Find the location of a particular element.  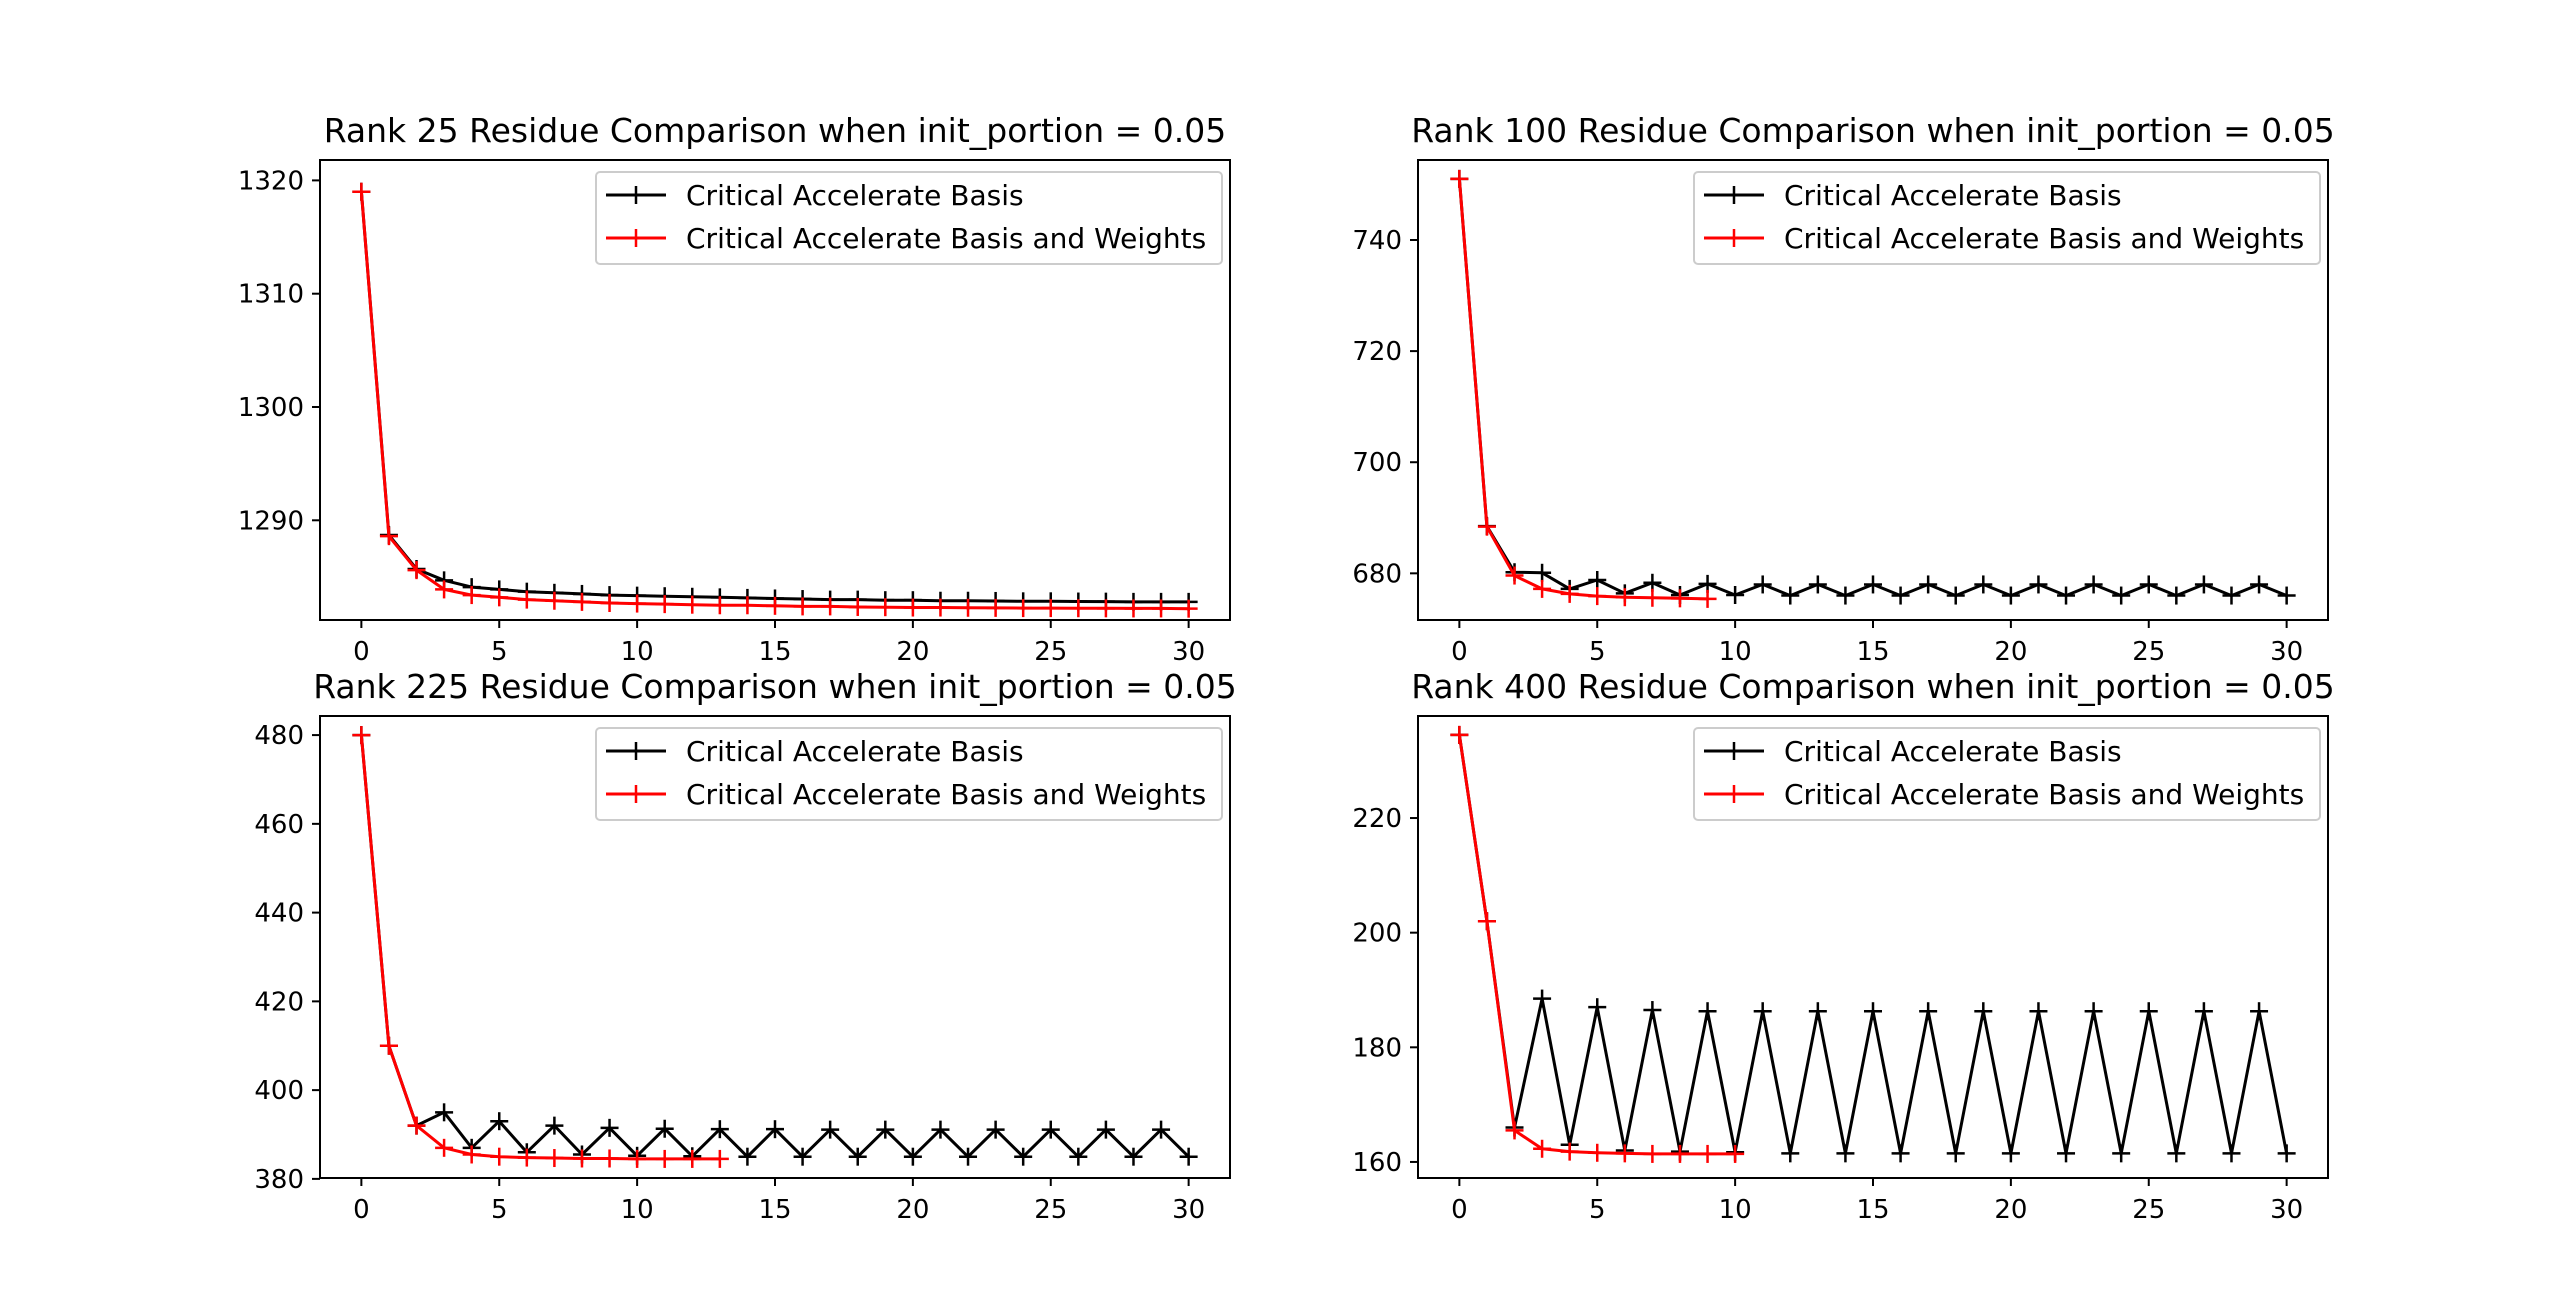

y-tick-label: 400 is located at coordinates (279, 1091).